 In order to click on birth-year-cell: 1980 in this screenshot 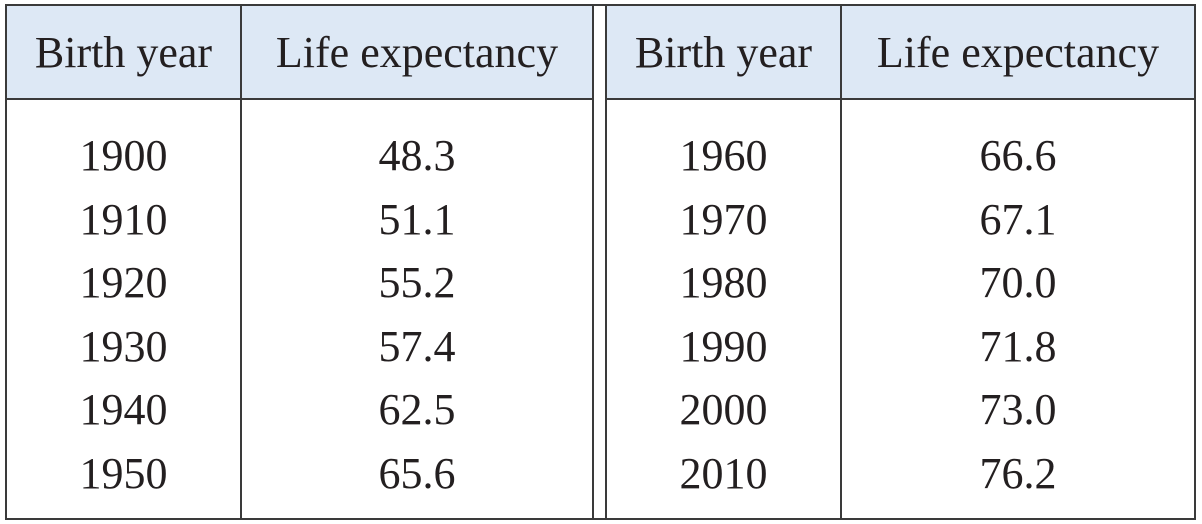, I will do `click(723, 283)`.